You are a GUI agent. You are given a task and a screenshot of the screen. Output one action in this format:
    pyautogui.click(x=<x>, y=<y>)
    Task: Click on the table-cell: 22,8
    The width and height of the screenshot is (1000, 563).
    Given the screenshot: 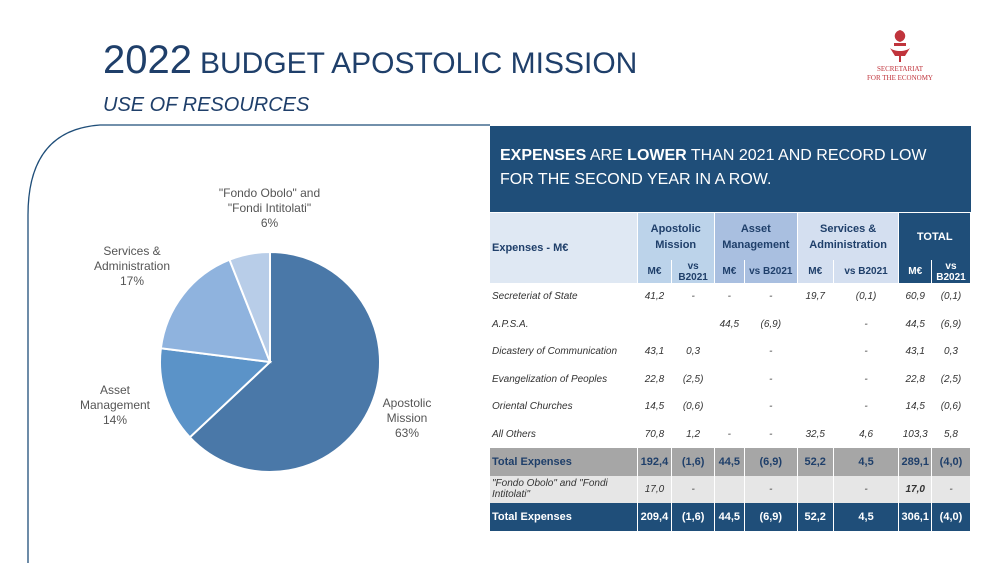 What is the action you would take?
    pyautogui.click(x=915, y=379)
    